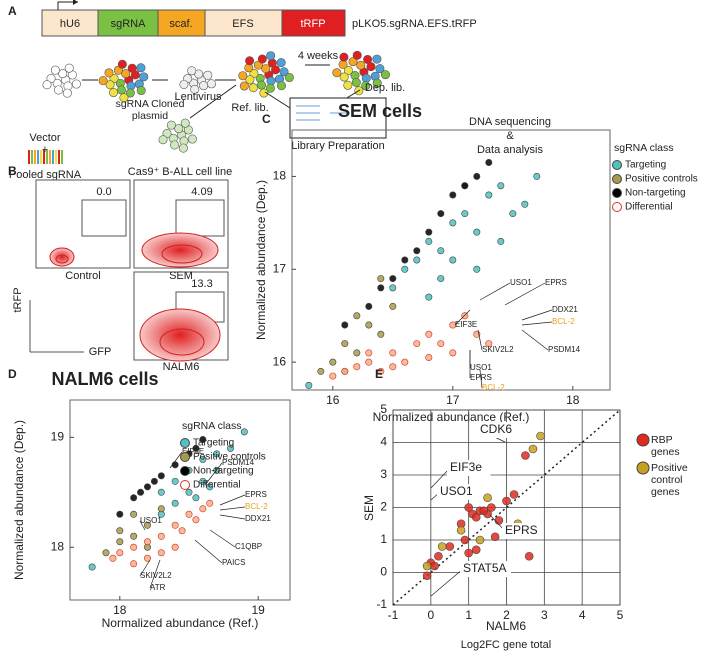  What do you see at coordinates (655, 193) in the screenshot?
I see `legend-label: Non-targeting` at bounding box center [655, 193].